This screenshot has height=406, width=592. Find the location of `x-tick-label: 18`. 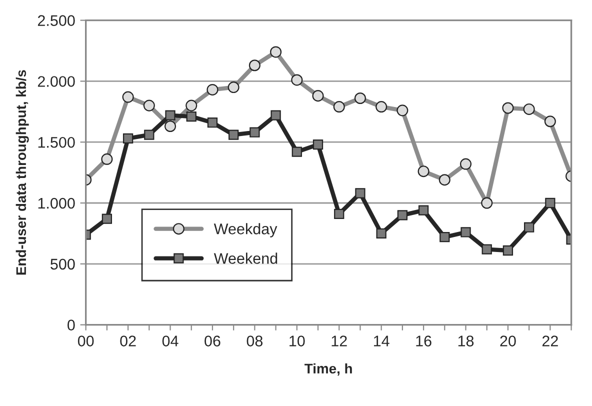

x-tick-label: 18 is located at coordinates (466, 341).